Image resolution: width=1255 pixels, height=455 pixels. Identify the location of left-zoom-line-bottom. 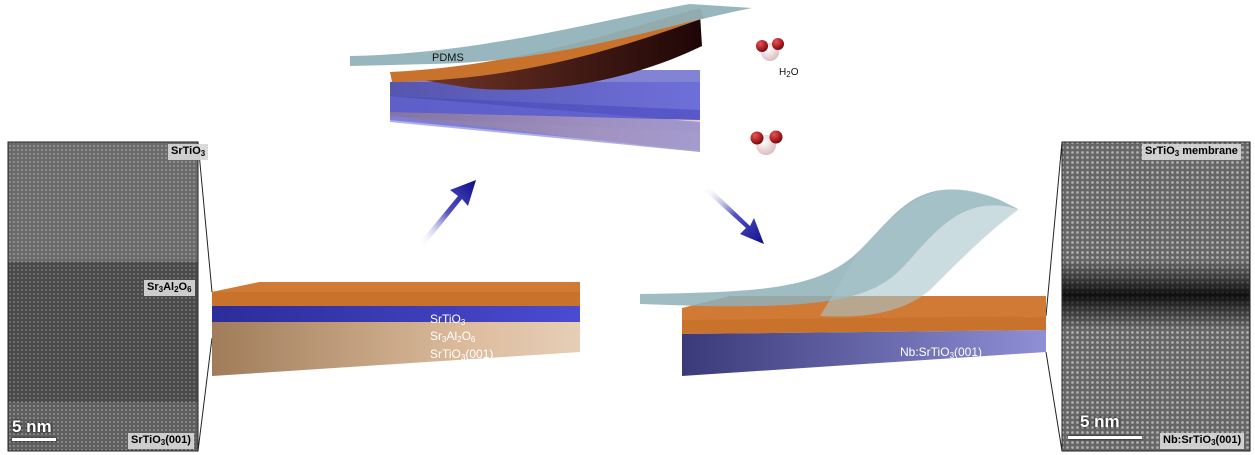
(205, 394).